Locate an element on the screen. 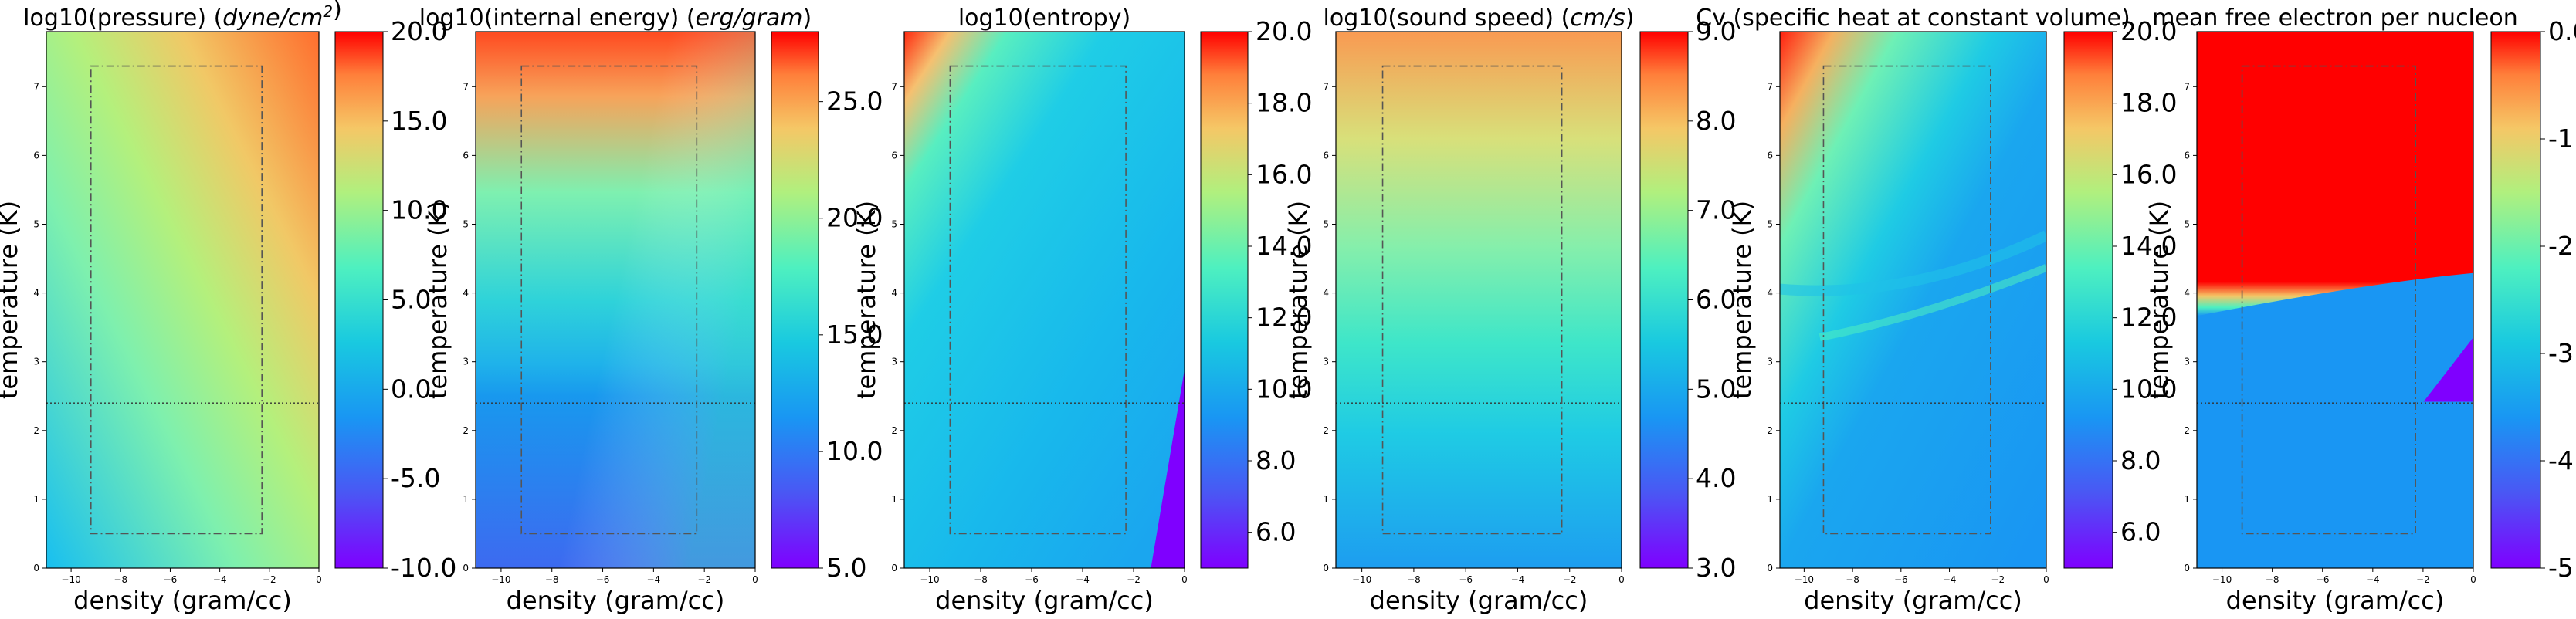 The image size is (2576, 619). colorbar-tick-label: 5.0 is located at coordinates (411, 300).